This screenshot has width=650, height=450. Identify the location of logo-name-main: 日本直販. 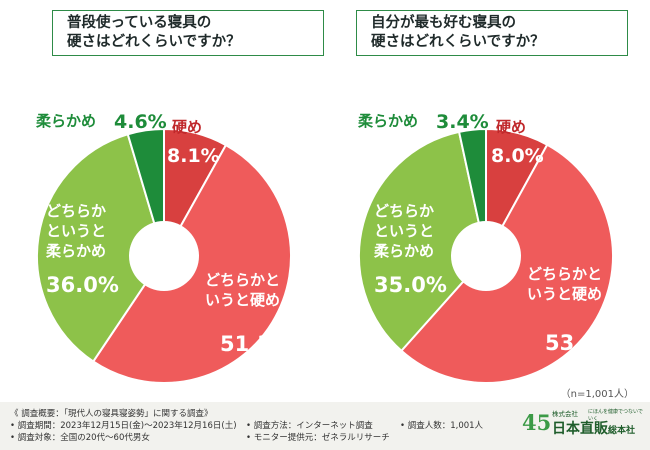
(580, 429).